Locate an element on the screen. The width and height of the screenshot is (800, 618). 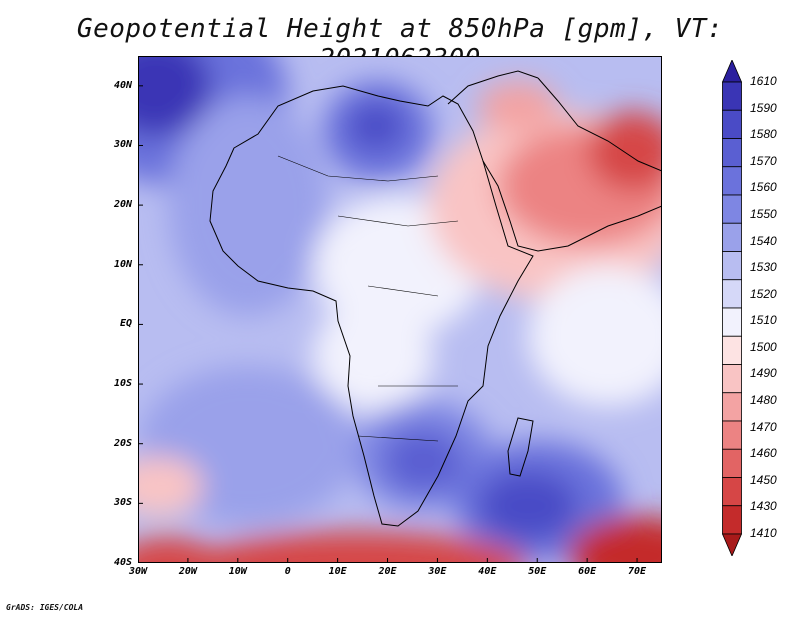
colorbar-label: 1530 is located at coordinates (763, 267).